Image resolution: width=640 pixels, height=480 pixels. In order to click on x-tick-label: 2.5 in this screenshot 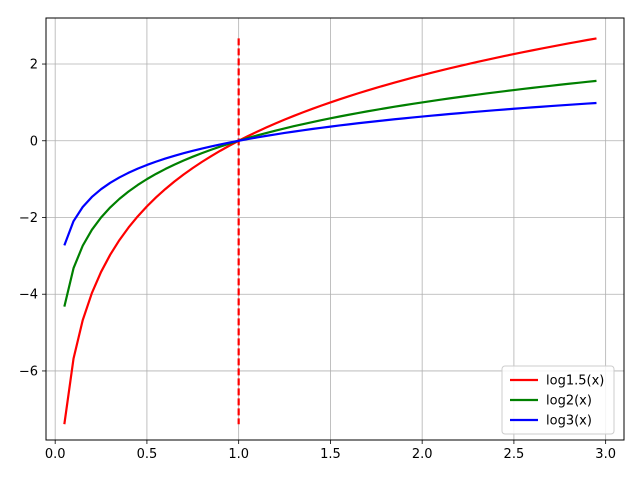, I will do `click(514, 454)`.